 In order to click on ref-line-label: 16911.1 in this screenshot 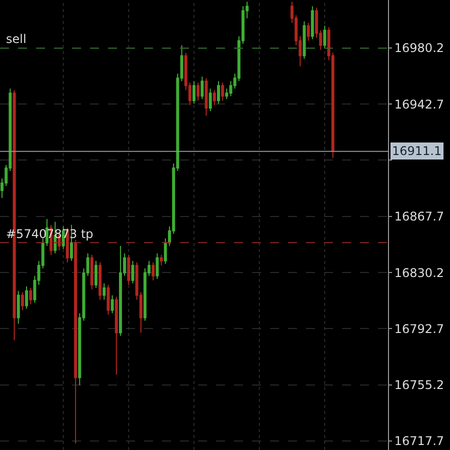, I will do `click(417, 151)`.